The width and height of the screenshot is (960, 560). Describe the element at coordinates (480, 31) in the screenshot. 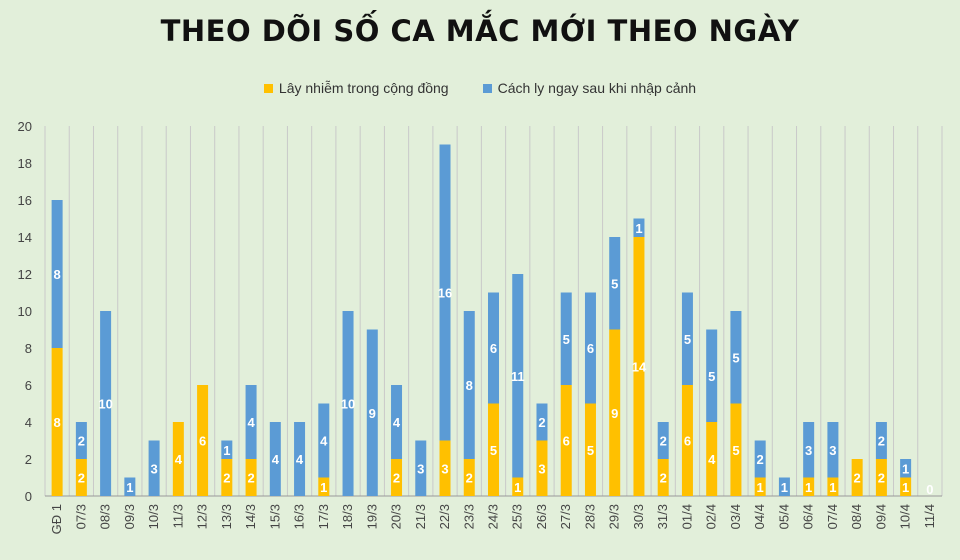

I see `chart-title: THEO DÕI SỐ CA MẮC MỚI THEO NGÀY` at that location.